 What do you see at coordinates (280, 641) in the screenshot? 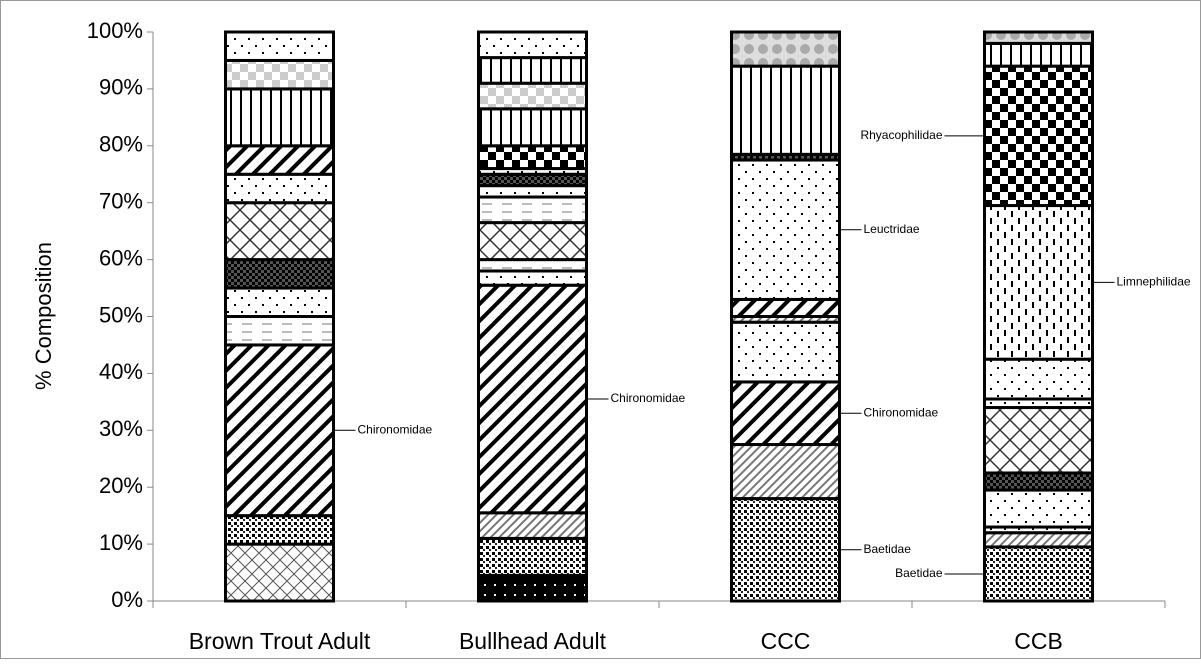
I see `x-tick-label: Brown Trout Adult` at bounding box center [280, 641].